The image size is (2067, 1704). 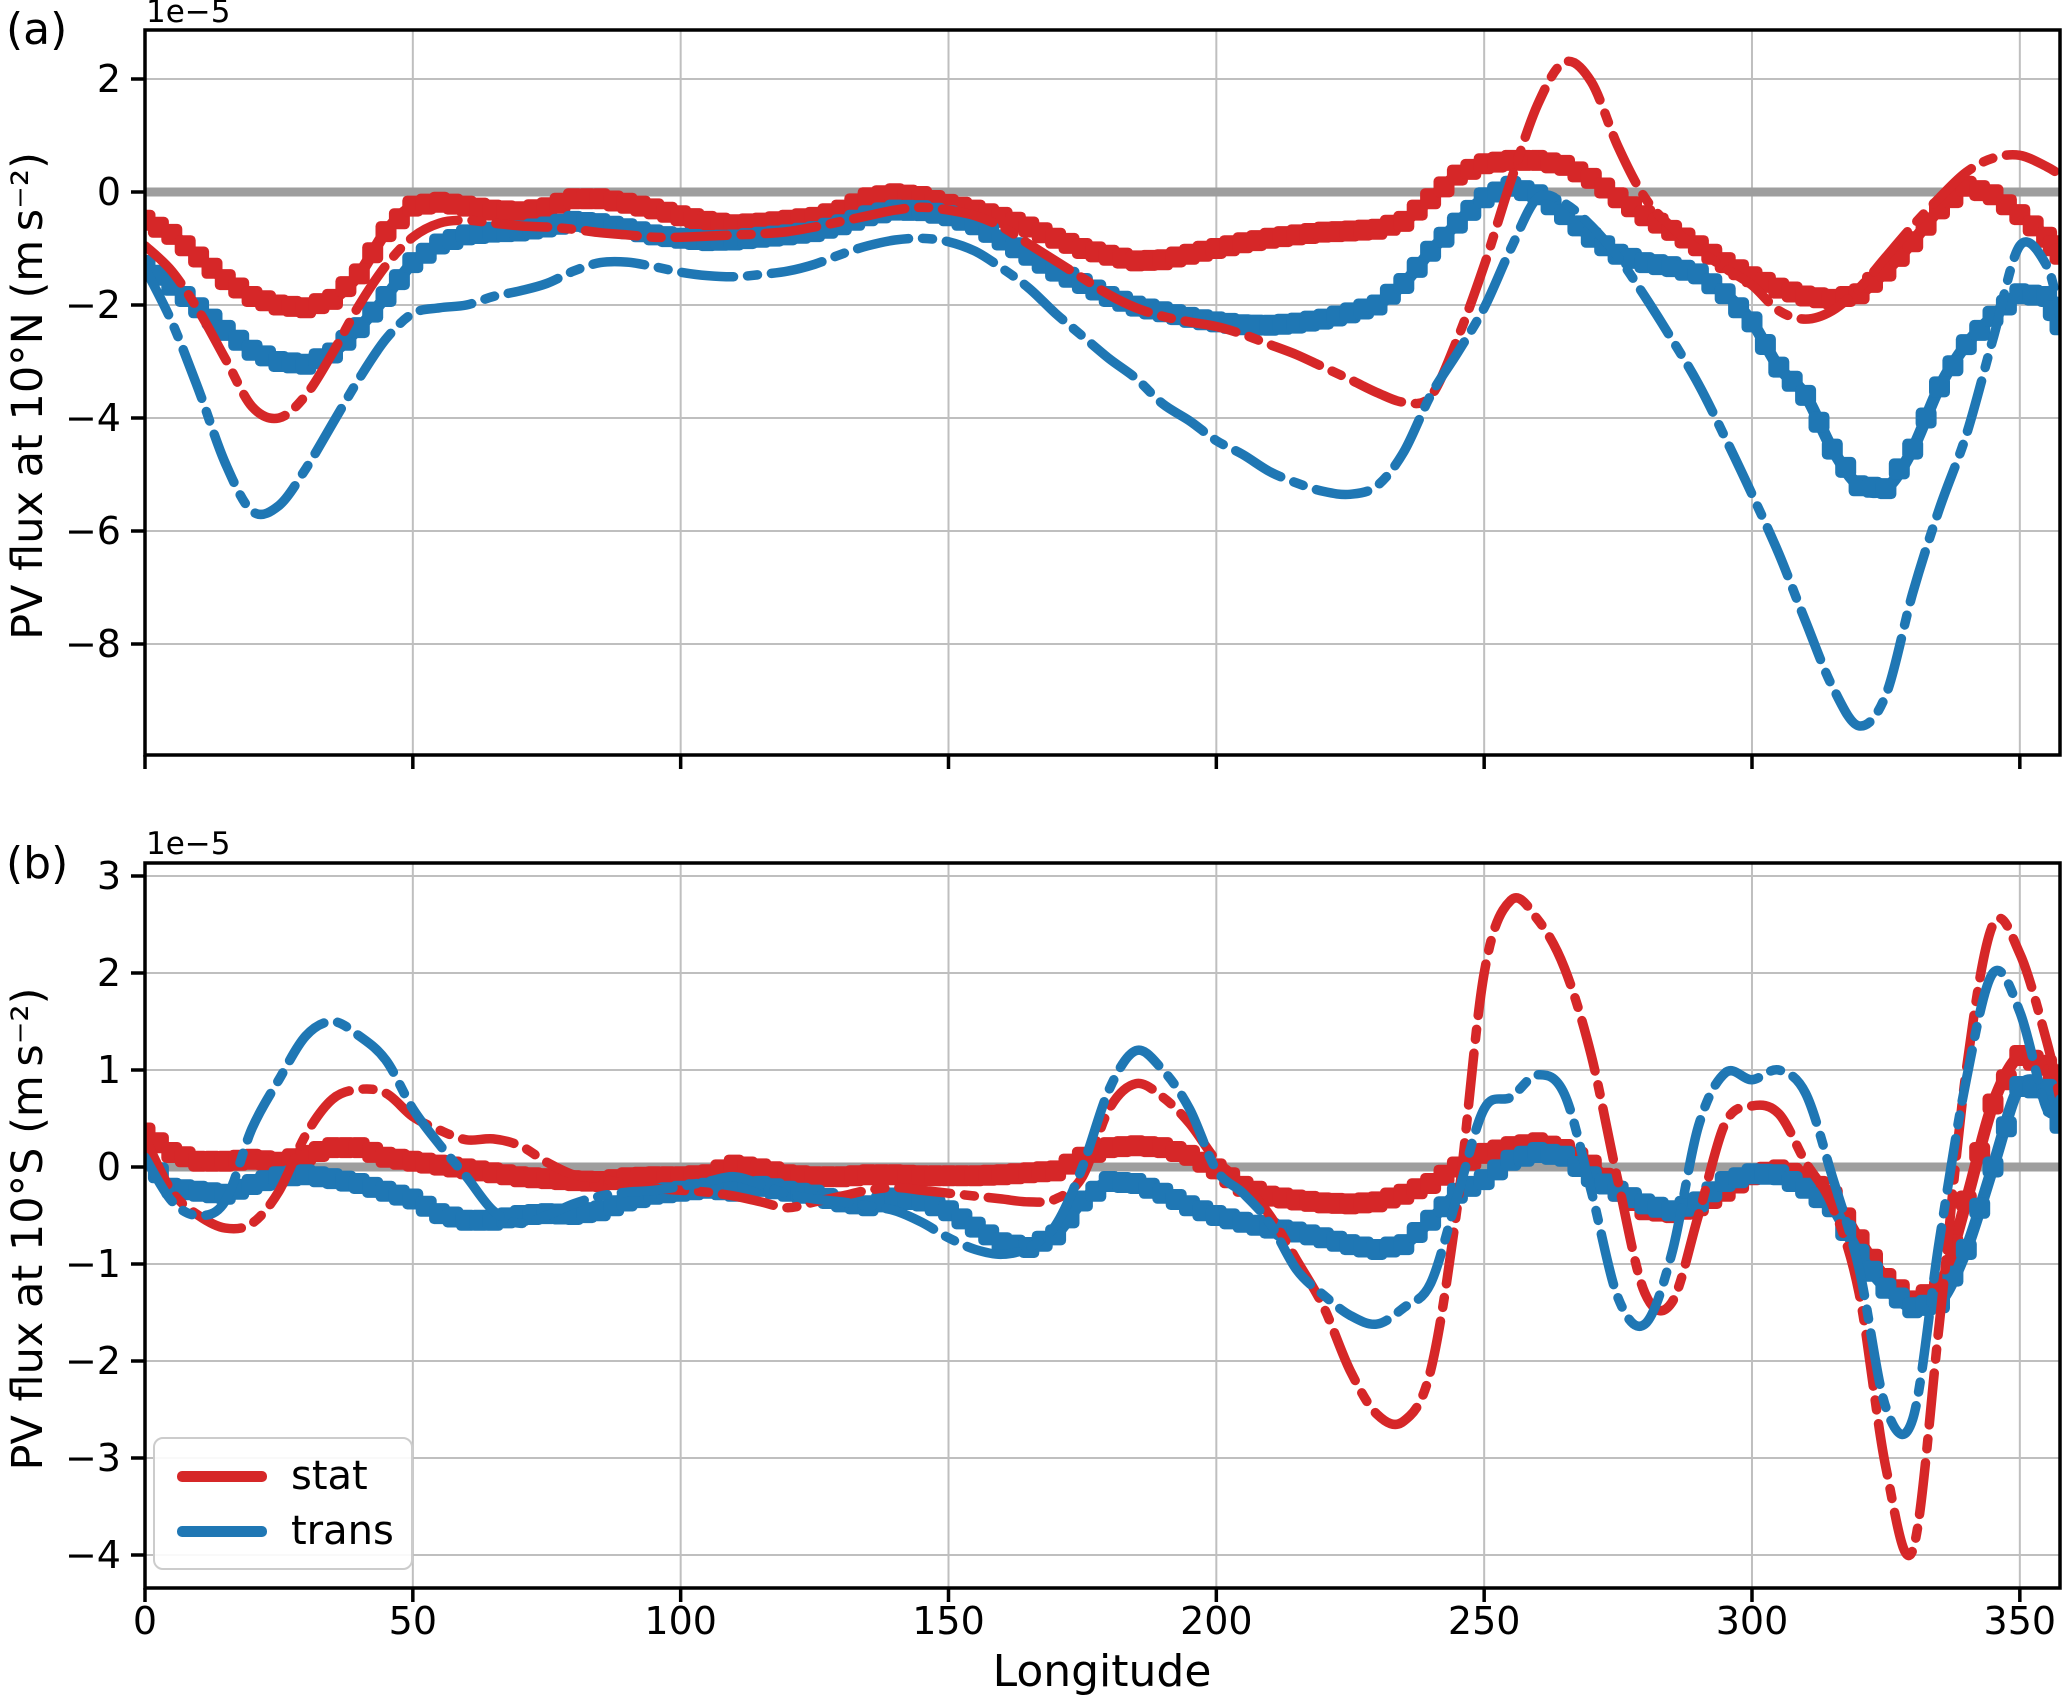 I want to click on series-markers-a-stat_solid, so click(x=1102, y=234).